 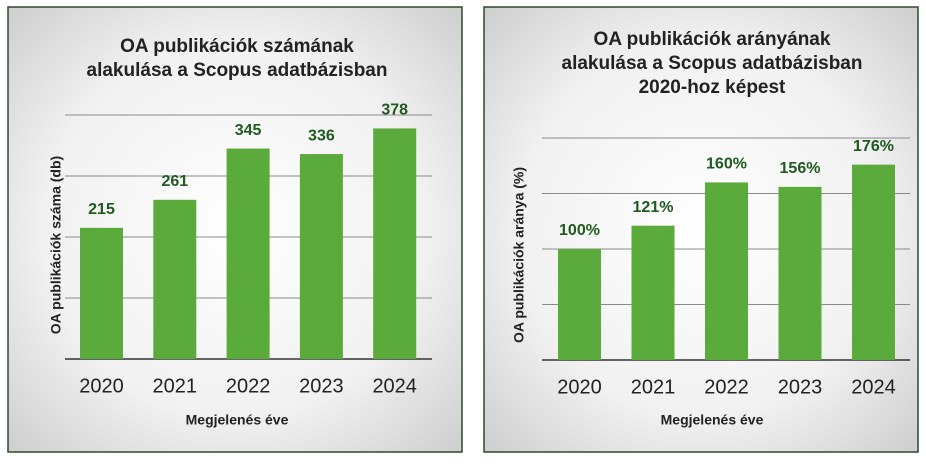 What do you see at coordinates (712, 39) in the screenshot?
I see `chart-title: OA publikációk arányának` at bounding box center [712, 39].